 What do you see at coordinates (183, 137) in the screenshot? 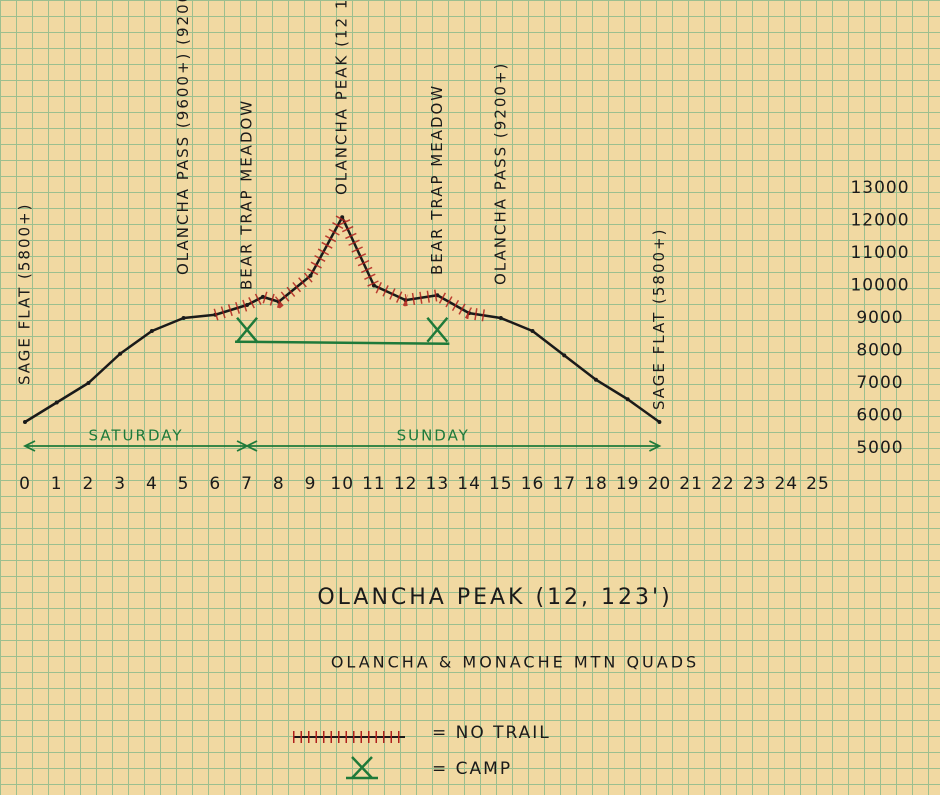
I see `annotation: OLANCHA PASS (9600+) (9200+)` at bounding box center [183, 137].